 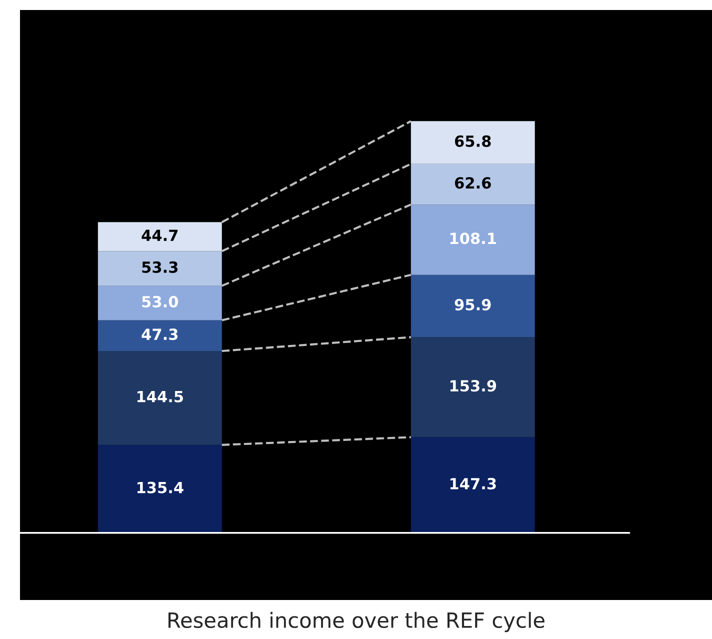 I want to click on data-label: 153.9, so click(x=473, y=386).